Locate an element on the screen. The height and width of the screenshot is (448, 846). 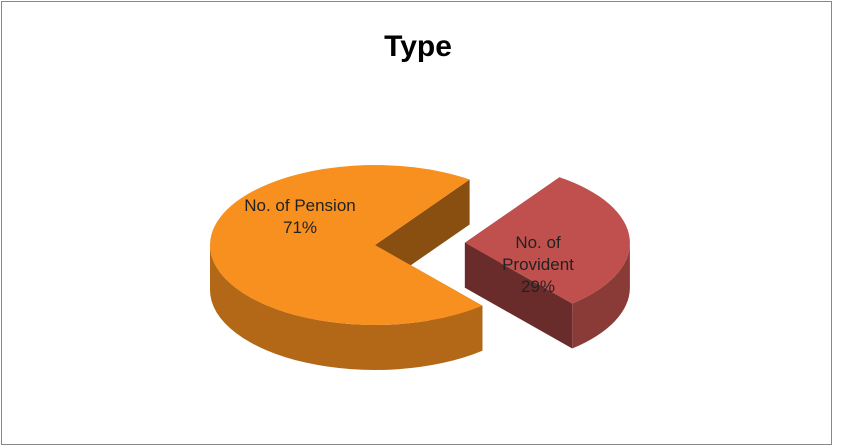
data-label: No. of Pension 71% is located at coordinates (300, 217).